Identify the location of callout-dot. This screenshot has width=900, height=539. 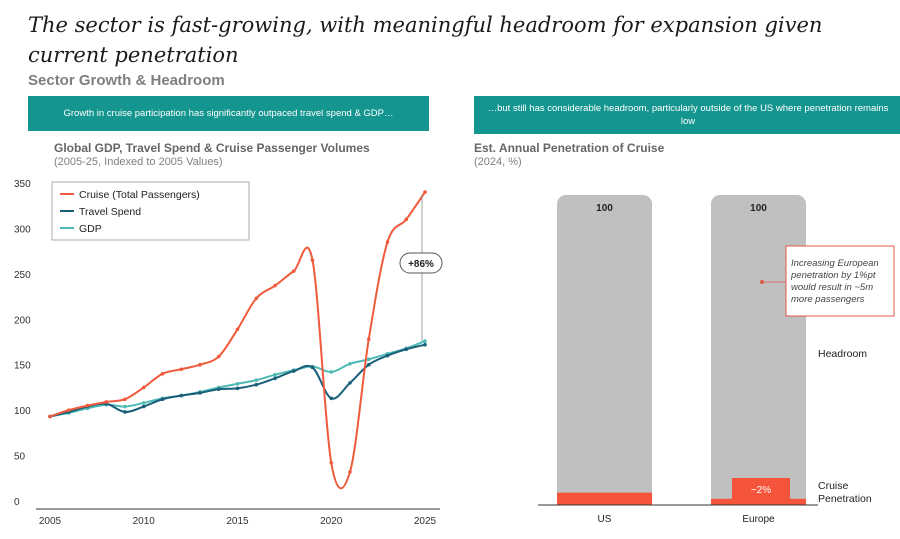
(762, 282).